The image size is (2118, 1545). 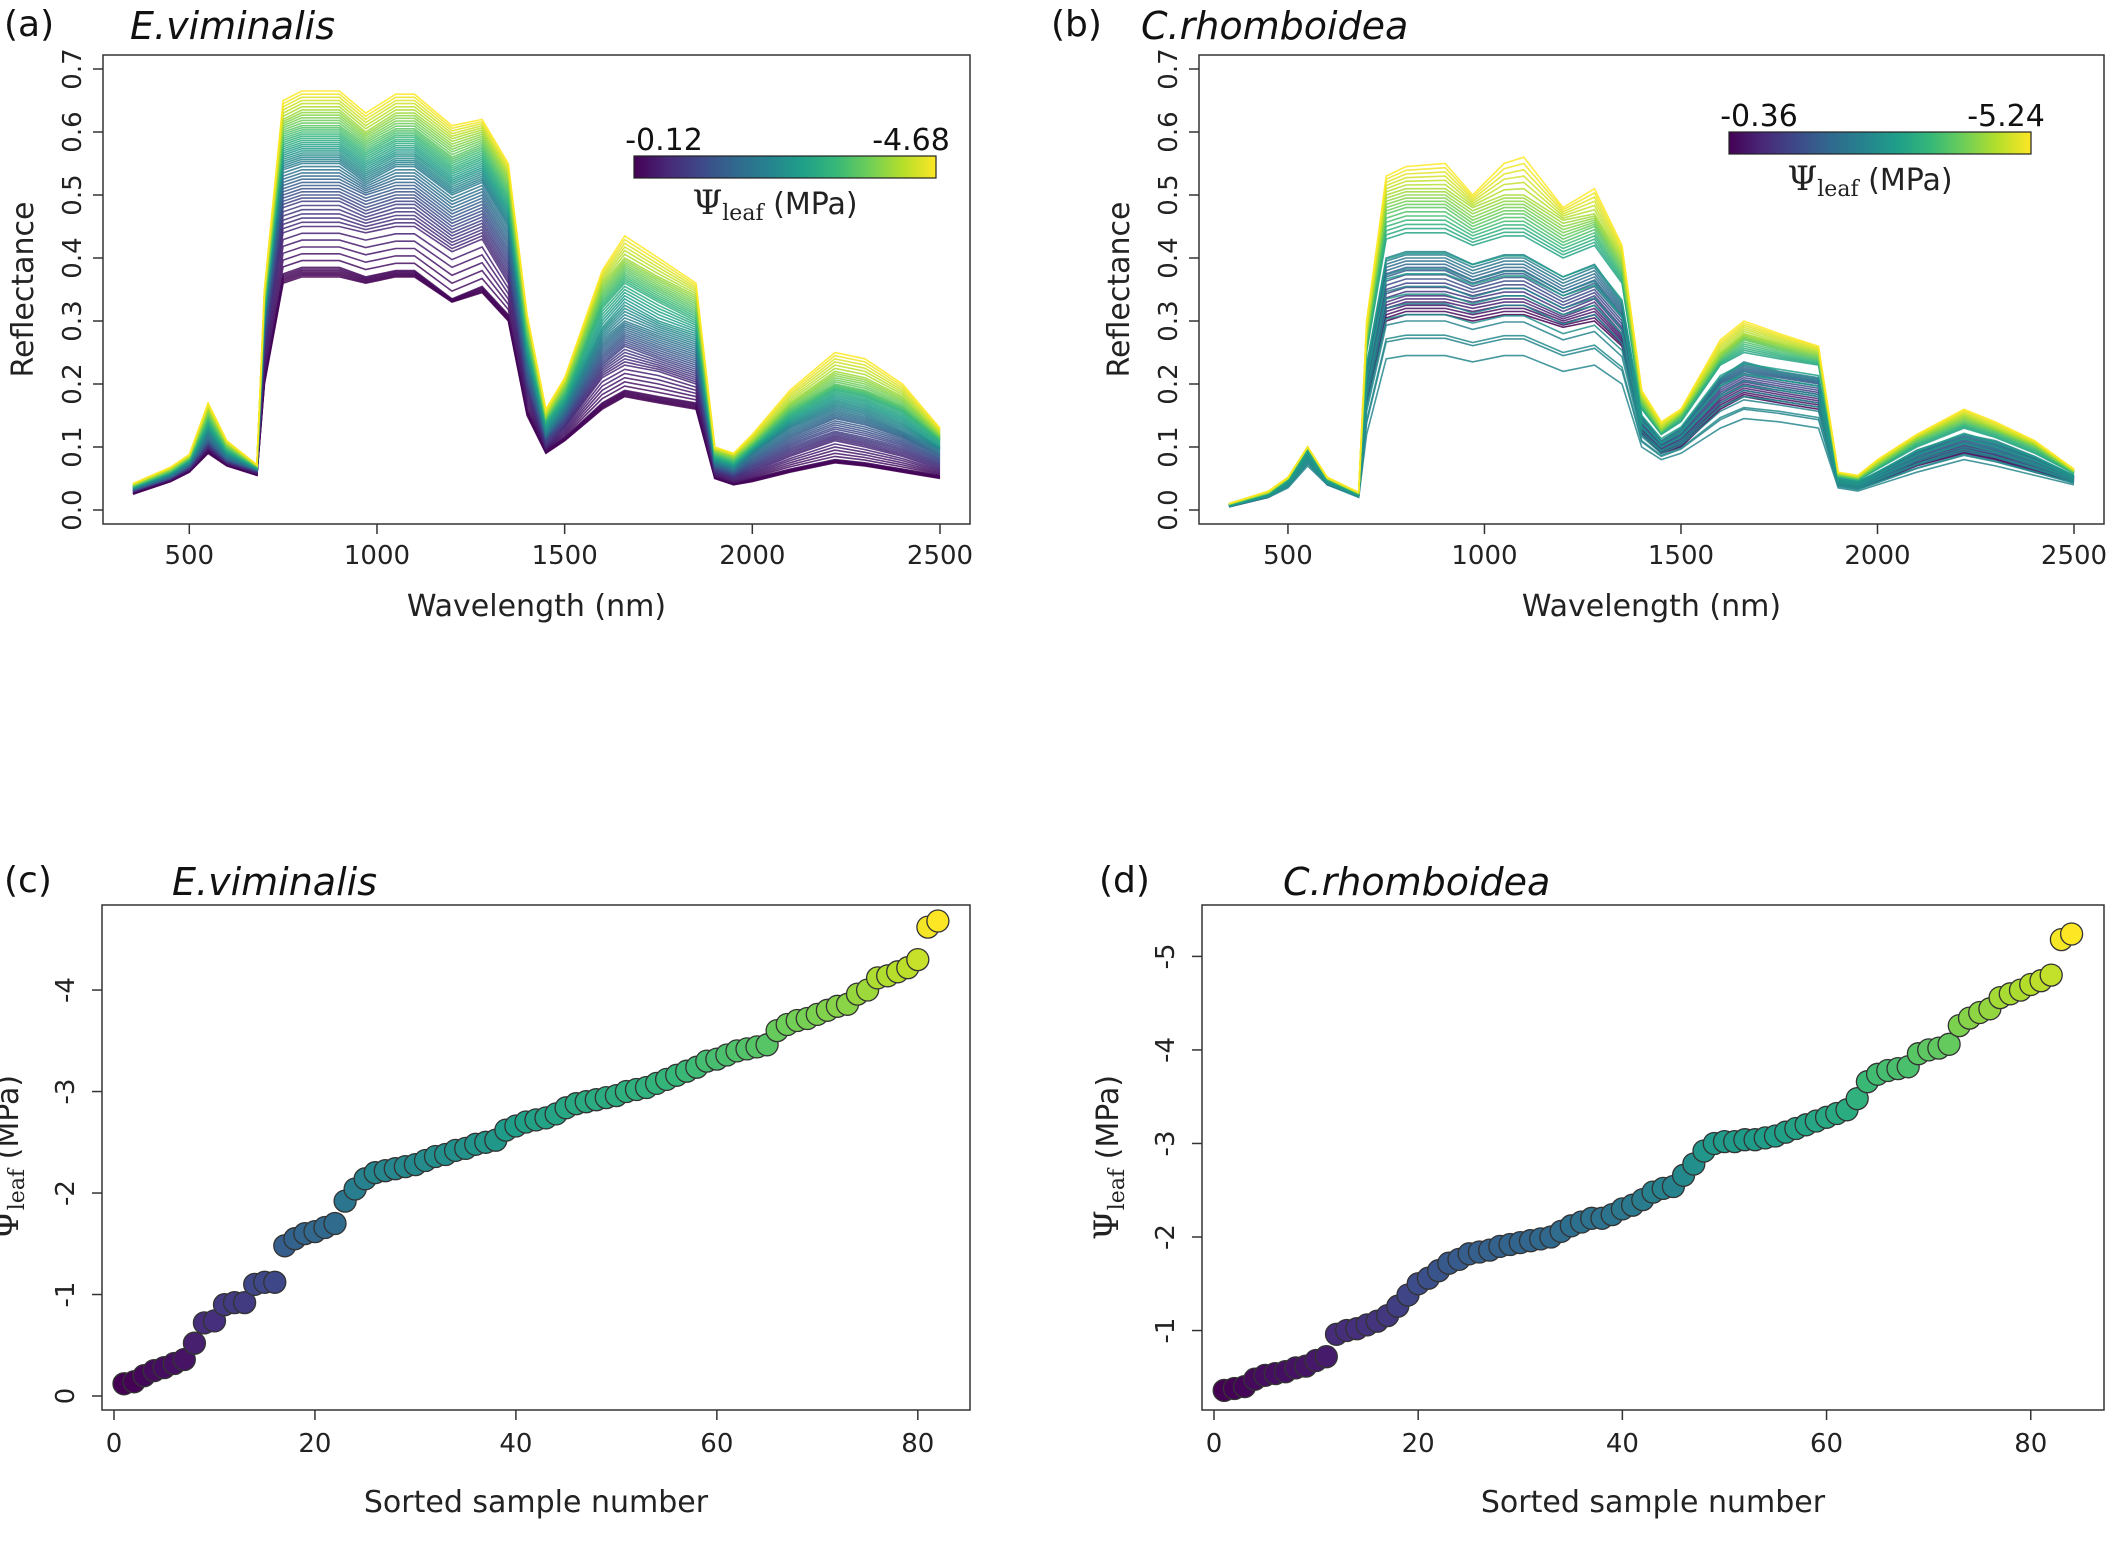 I want to click on y-tick-label: 0.3, so click(x=73, y=320).